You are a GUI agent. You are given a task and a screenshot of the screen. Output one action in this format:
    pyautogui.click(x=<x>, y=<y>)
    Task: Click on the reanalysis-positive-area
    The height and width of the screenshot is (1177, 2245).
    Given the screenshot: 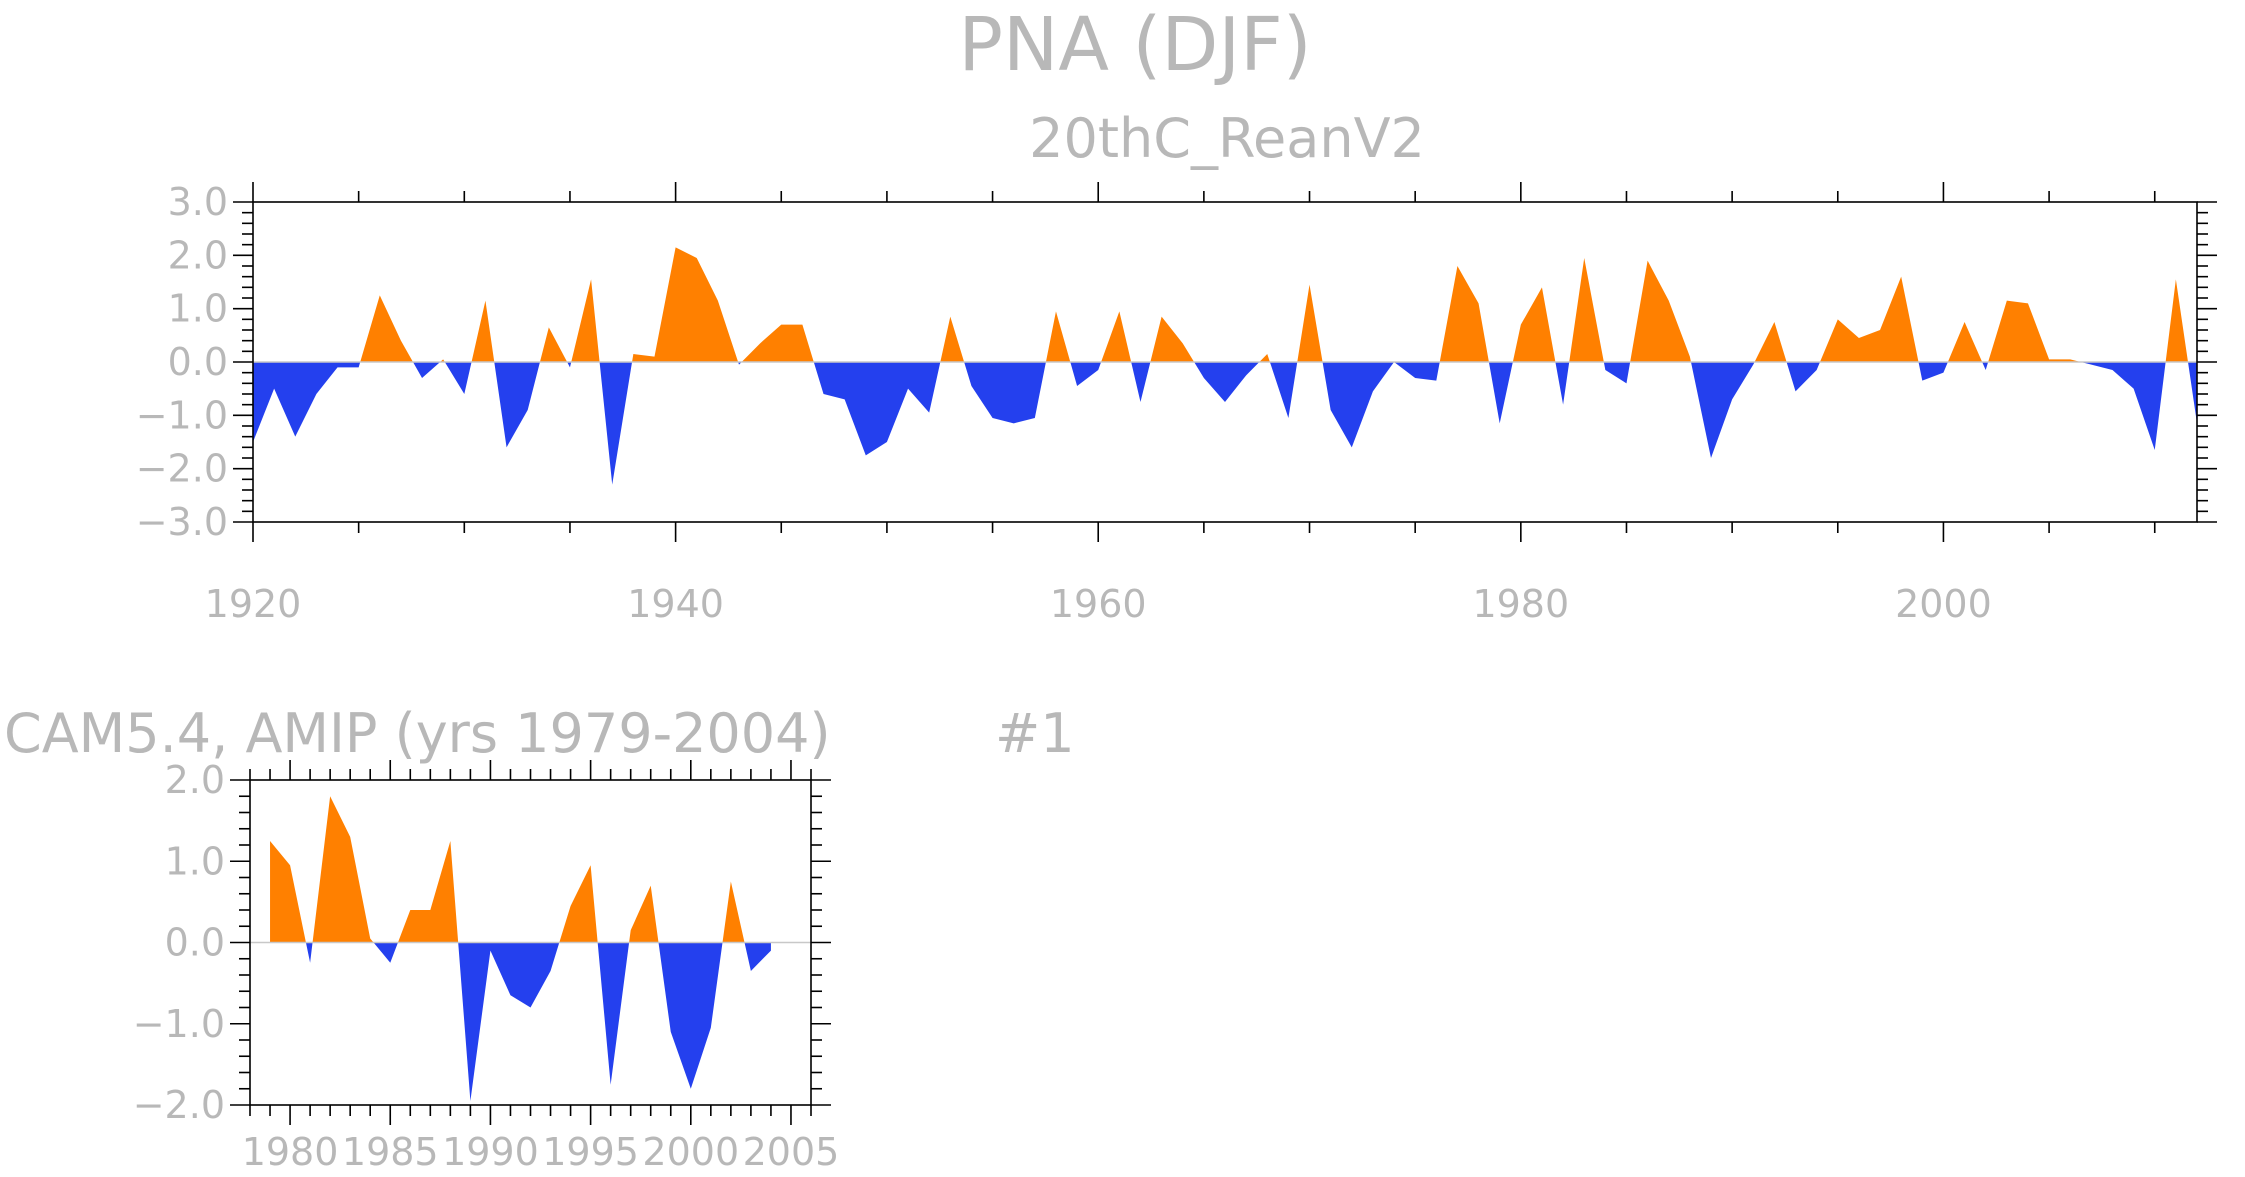 What is the action you would take?
    pyautogui.click(x=1274, y=304)
    